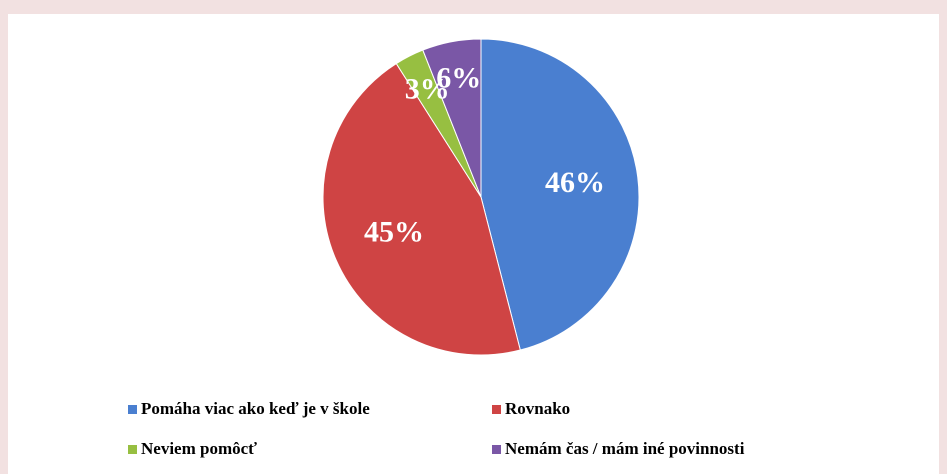 This screenshot has height=474, width=947. I want to click on data-label: 3%, so click(427, 88).